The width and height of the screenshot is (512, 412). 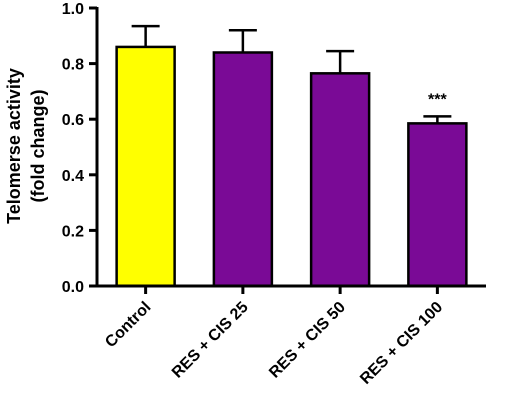 What do you see at coordinates (14, 146) in the screenshot?
I see `y-axis-label-line-1: Telomerse activity` at bounding box center [14, 146].